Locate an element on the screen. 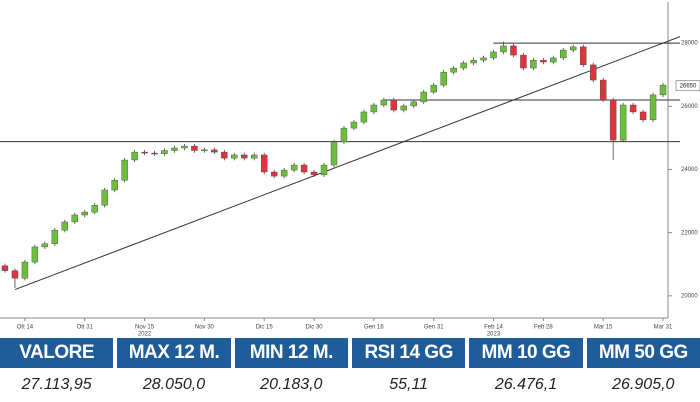 This screenshot has width=700, height=402. x-tick-label: Dic 15 is located at coordinates (265, 328).